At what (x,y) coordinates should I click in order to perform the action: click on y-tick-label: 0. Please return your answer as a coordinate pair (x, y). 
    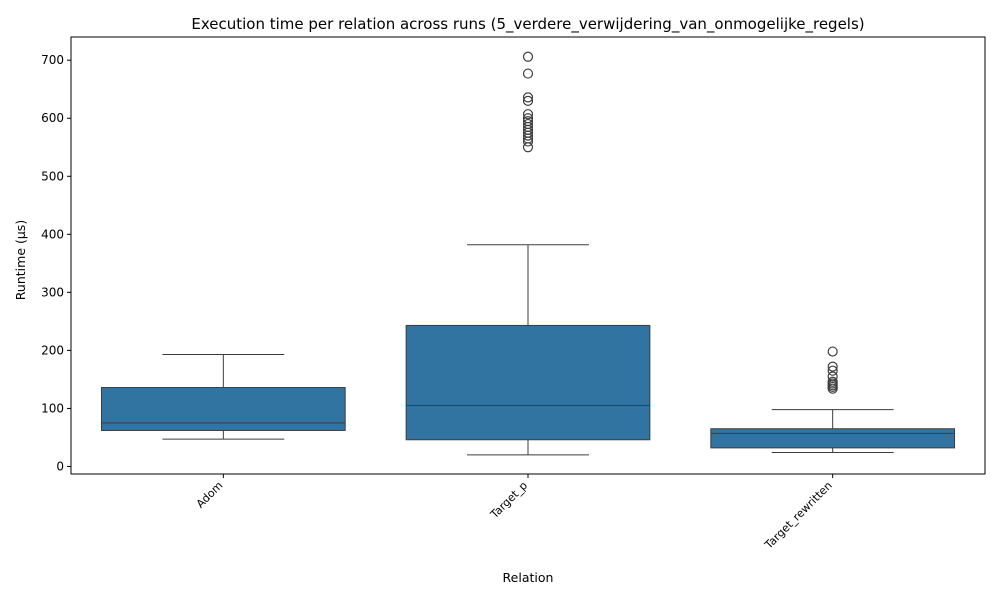
    Looking at the image, I should click on (60, 466).